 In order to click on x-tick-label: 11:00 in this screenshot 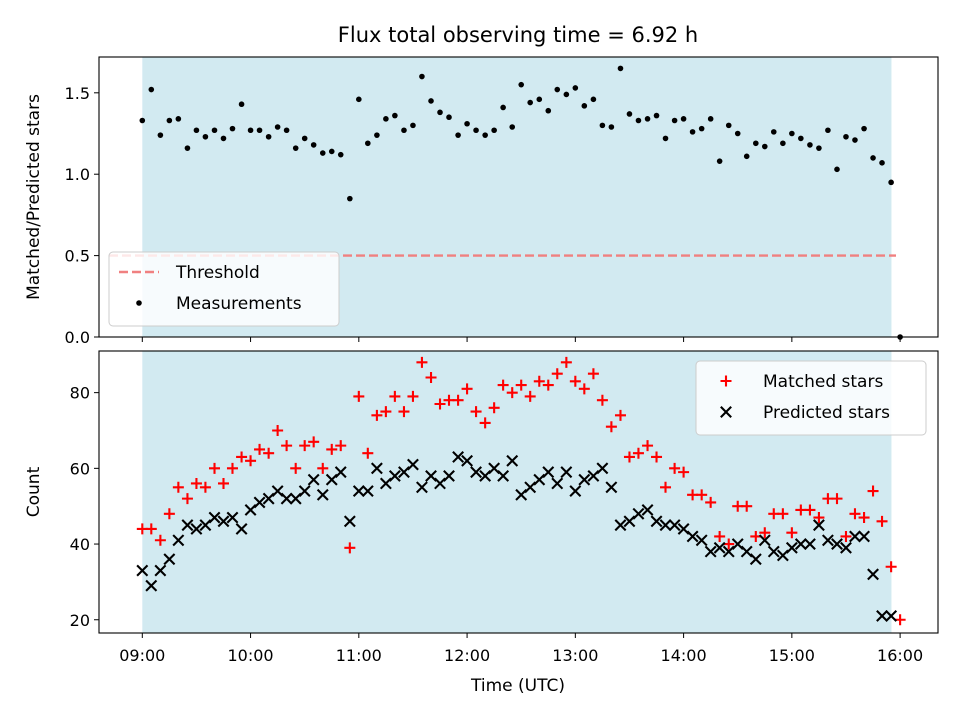, I will do `click(359, 655)`.